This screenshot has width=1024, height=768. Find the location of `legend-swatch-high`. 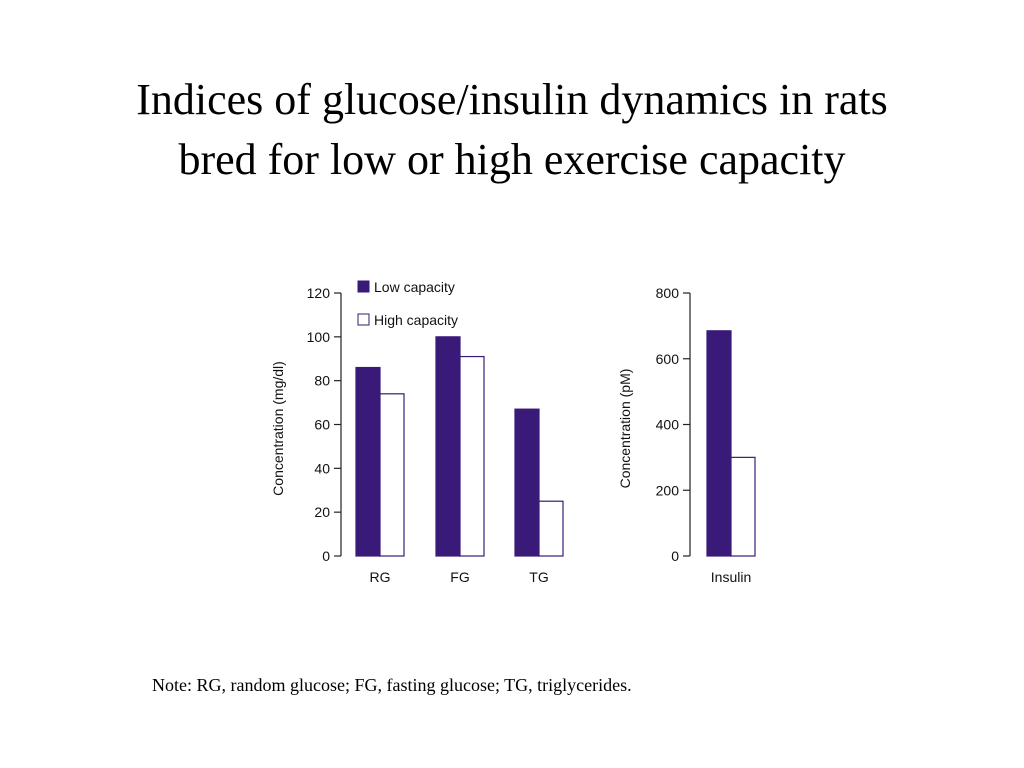

legend-swatch-high is located at coordinates (363, 319).